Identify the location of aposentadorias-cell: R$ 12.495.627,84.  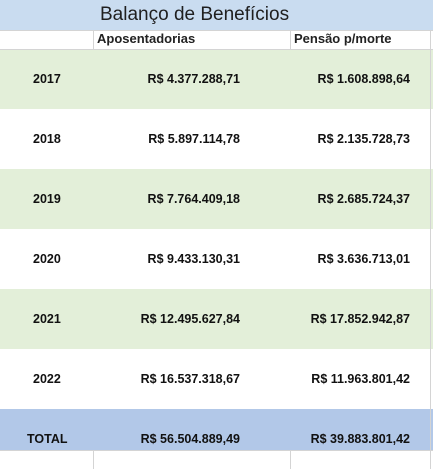
(190, 319).